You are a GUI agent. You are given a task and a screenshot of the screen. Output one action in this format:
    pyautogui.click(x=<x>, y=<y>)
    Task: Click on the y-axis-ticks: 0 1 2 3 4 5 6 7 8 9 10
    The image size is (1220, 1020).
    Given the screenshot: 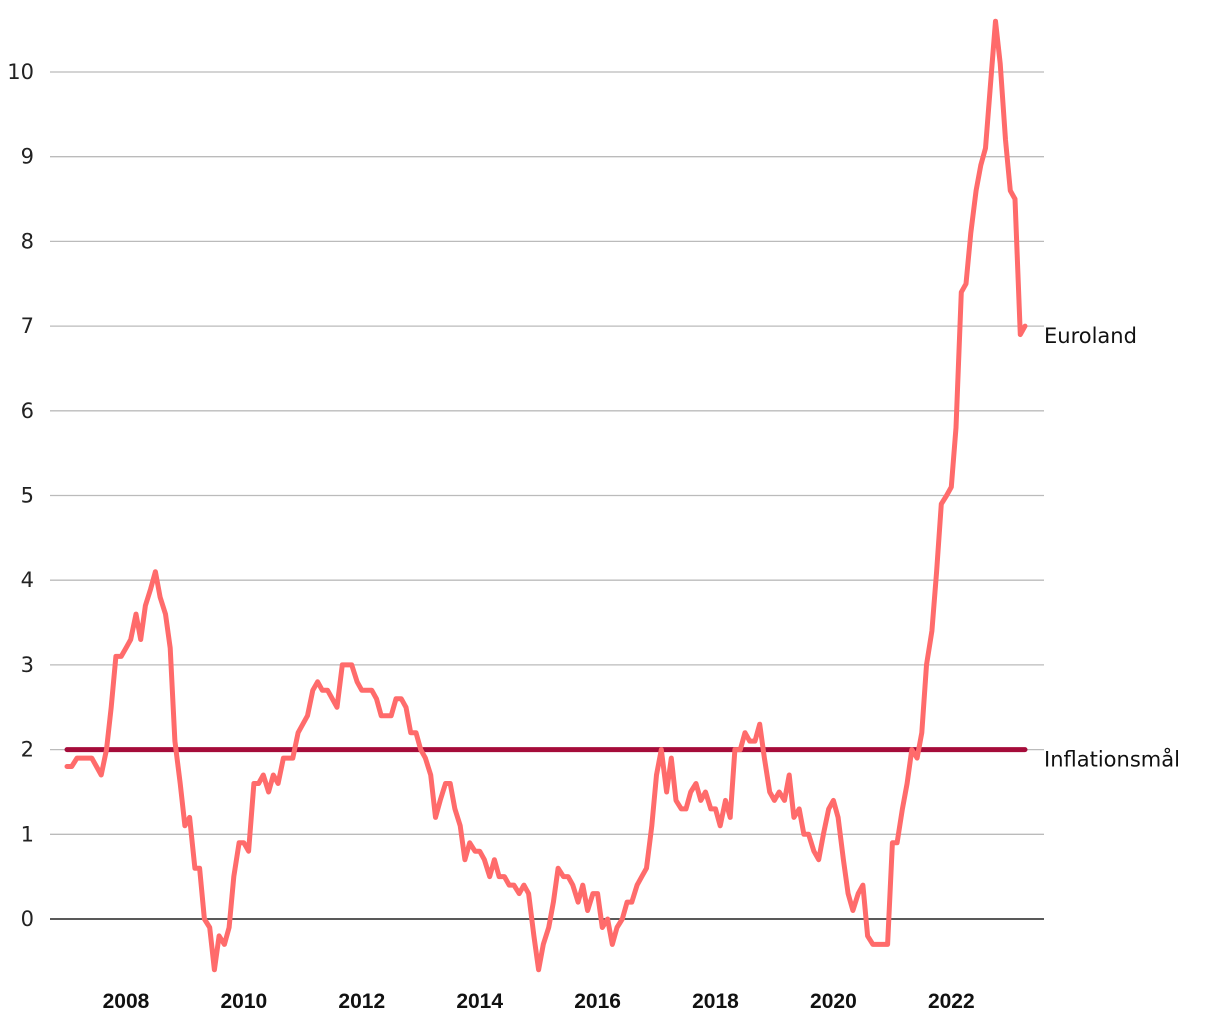 What is the action you would take?
    pyautogui.click(x=20, y=495)
    